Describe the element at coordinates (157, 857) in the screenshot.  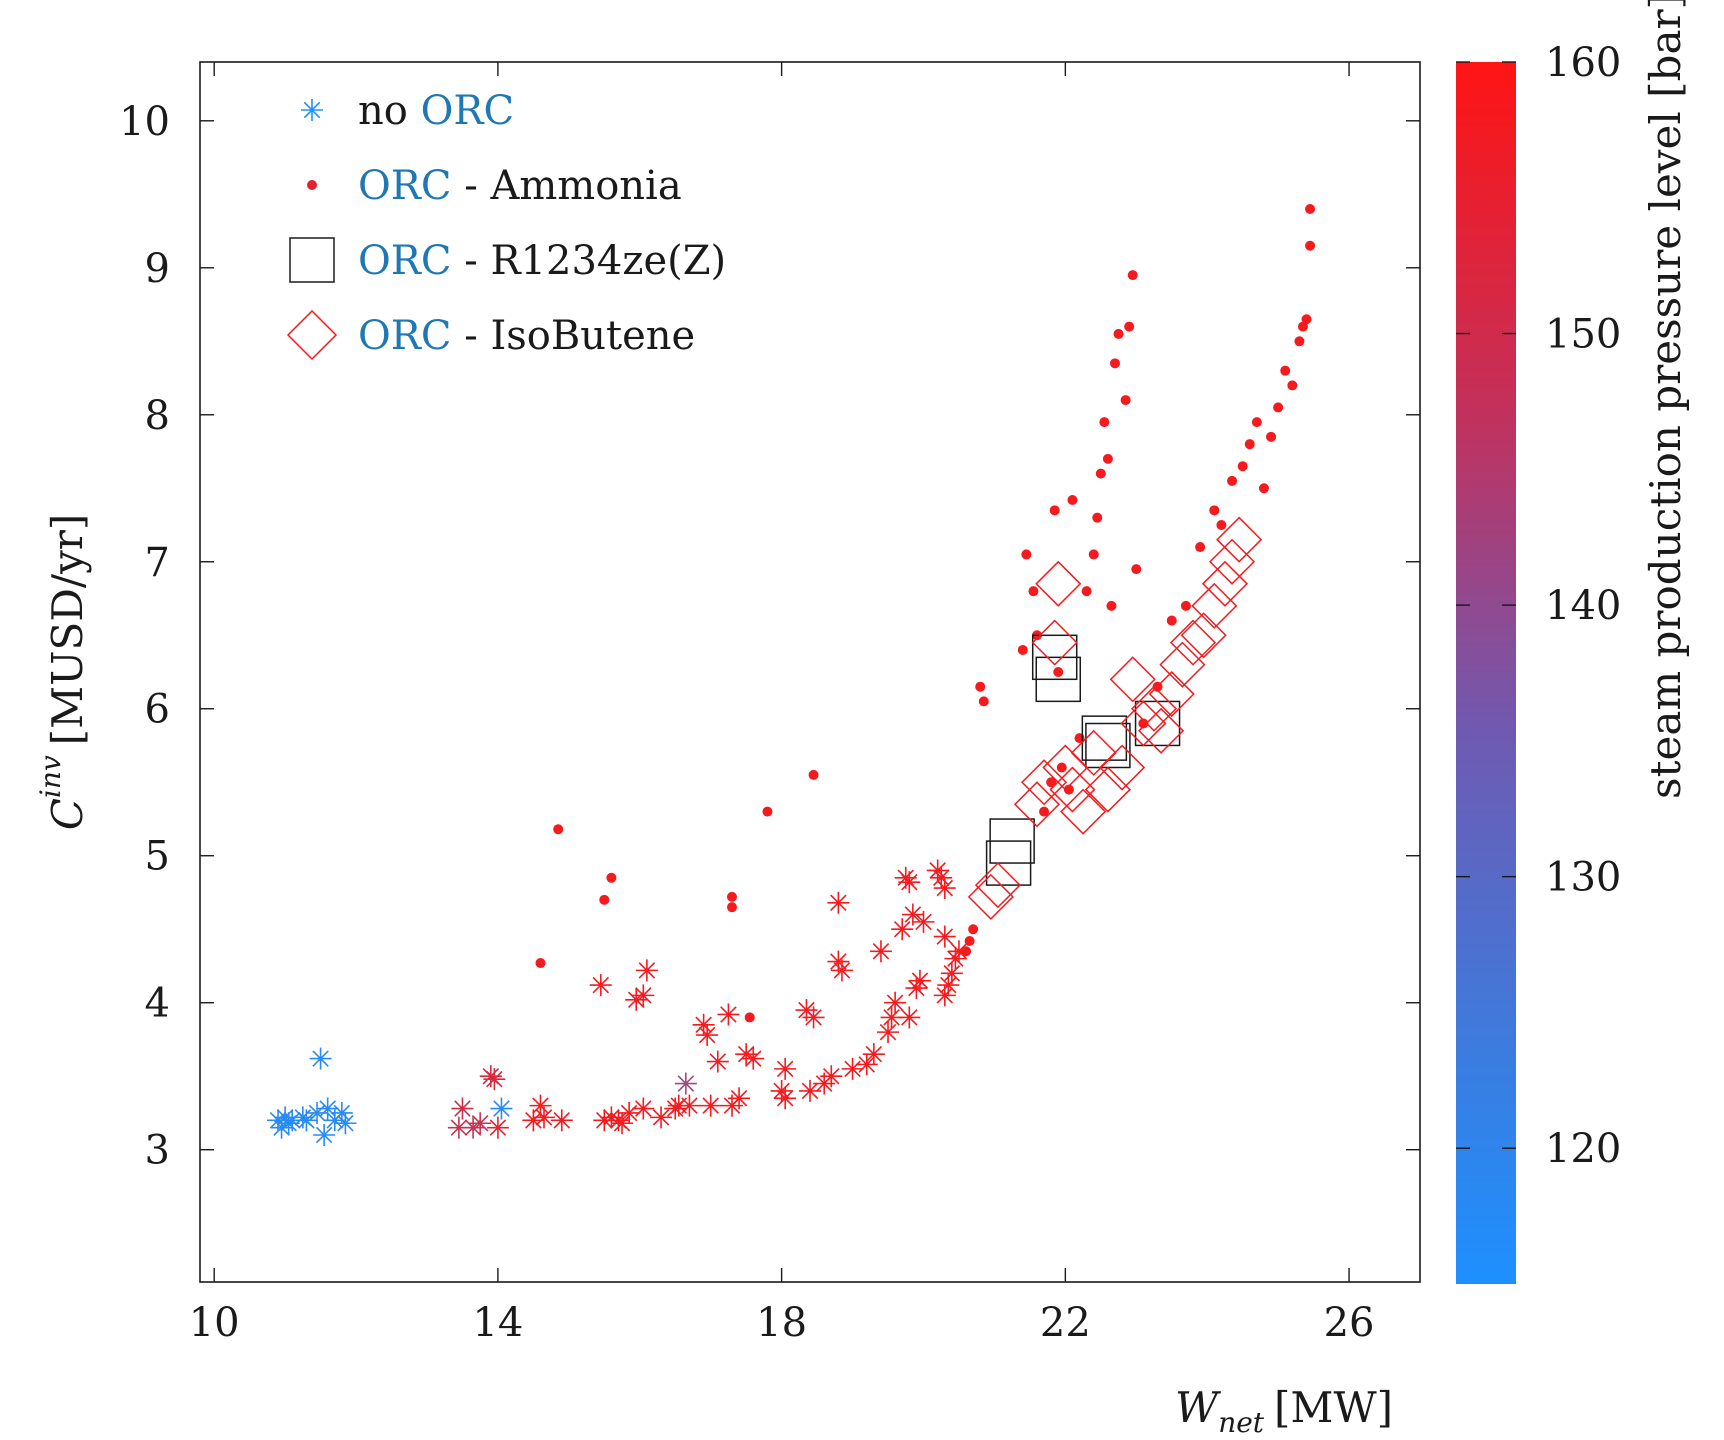
I see `y-tick-label: 5` at that location.